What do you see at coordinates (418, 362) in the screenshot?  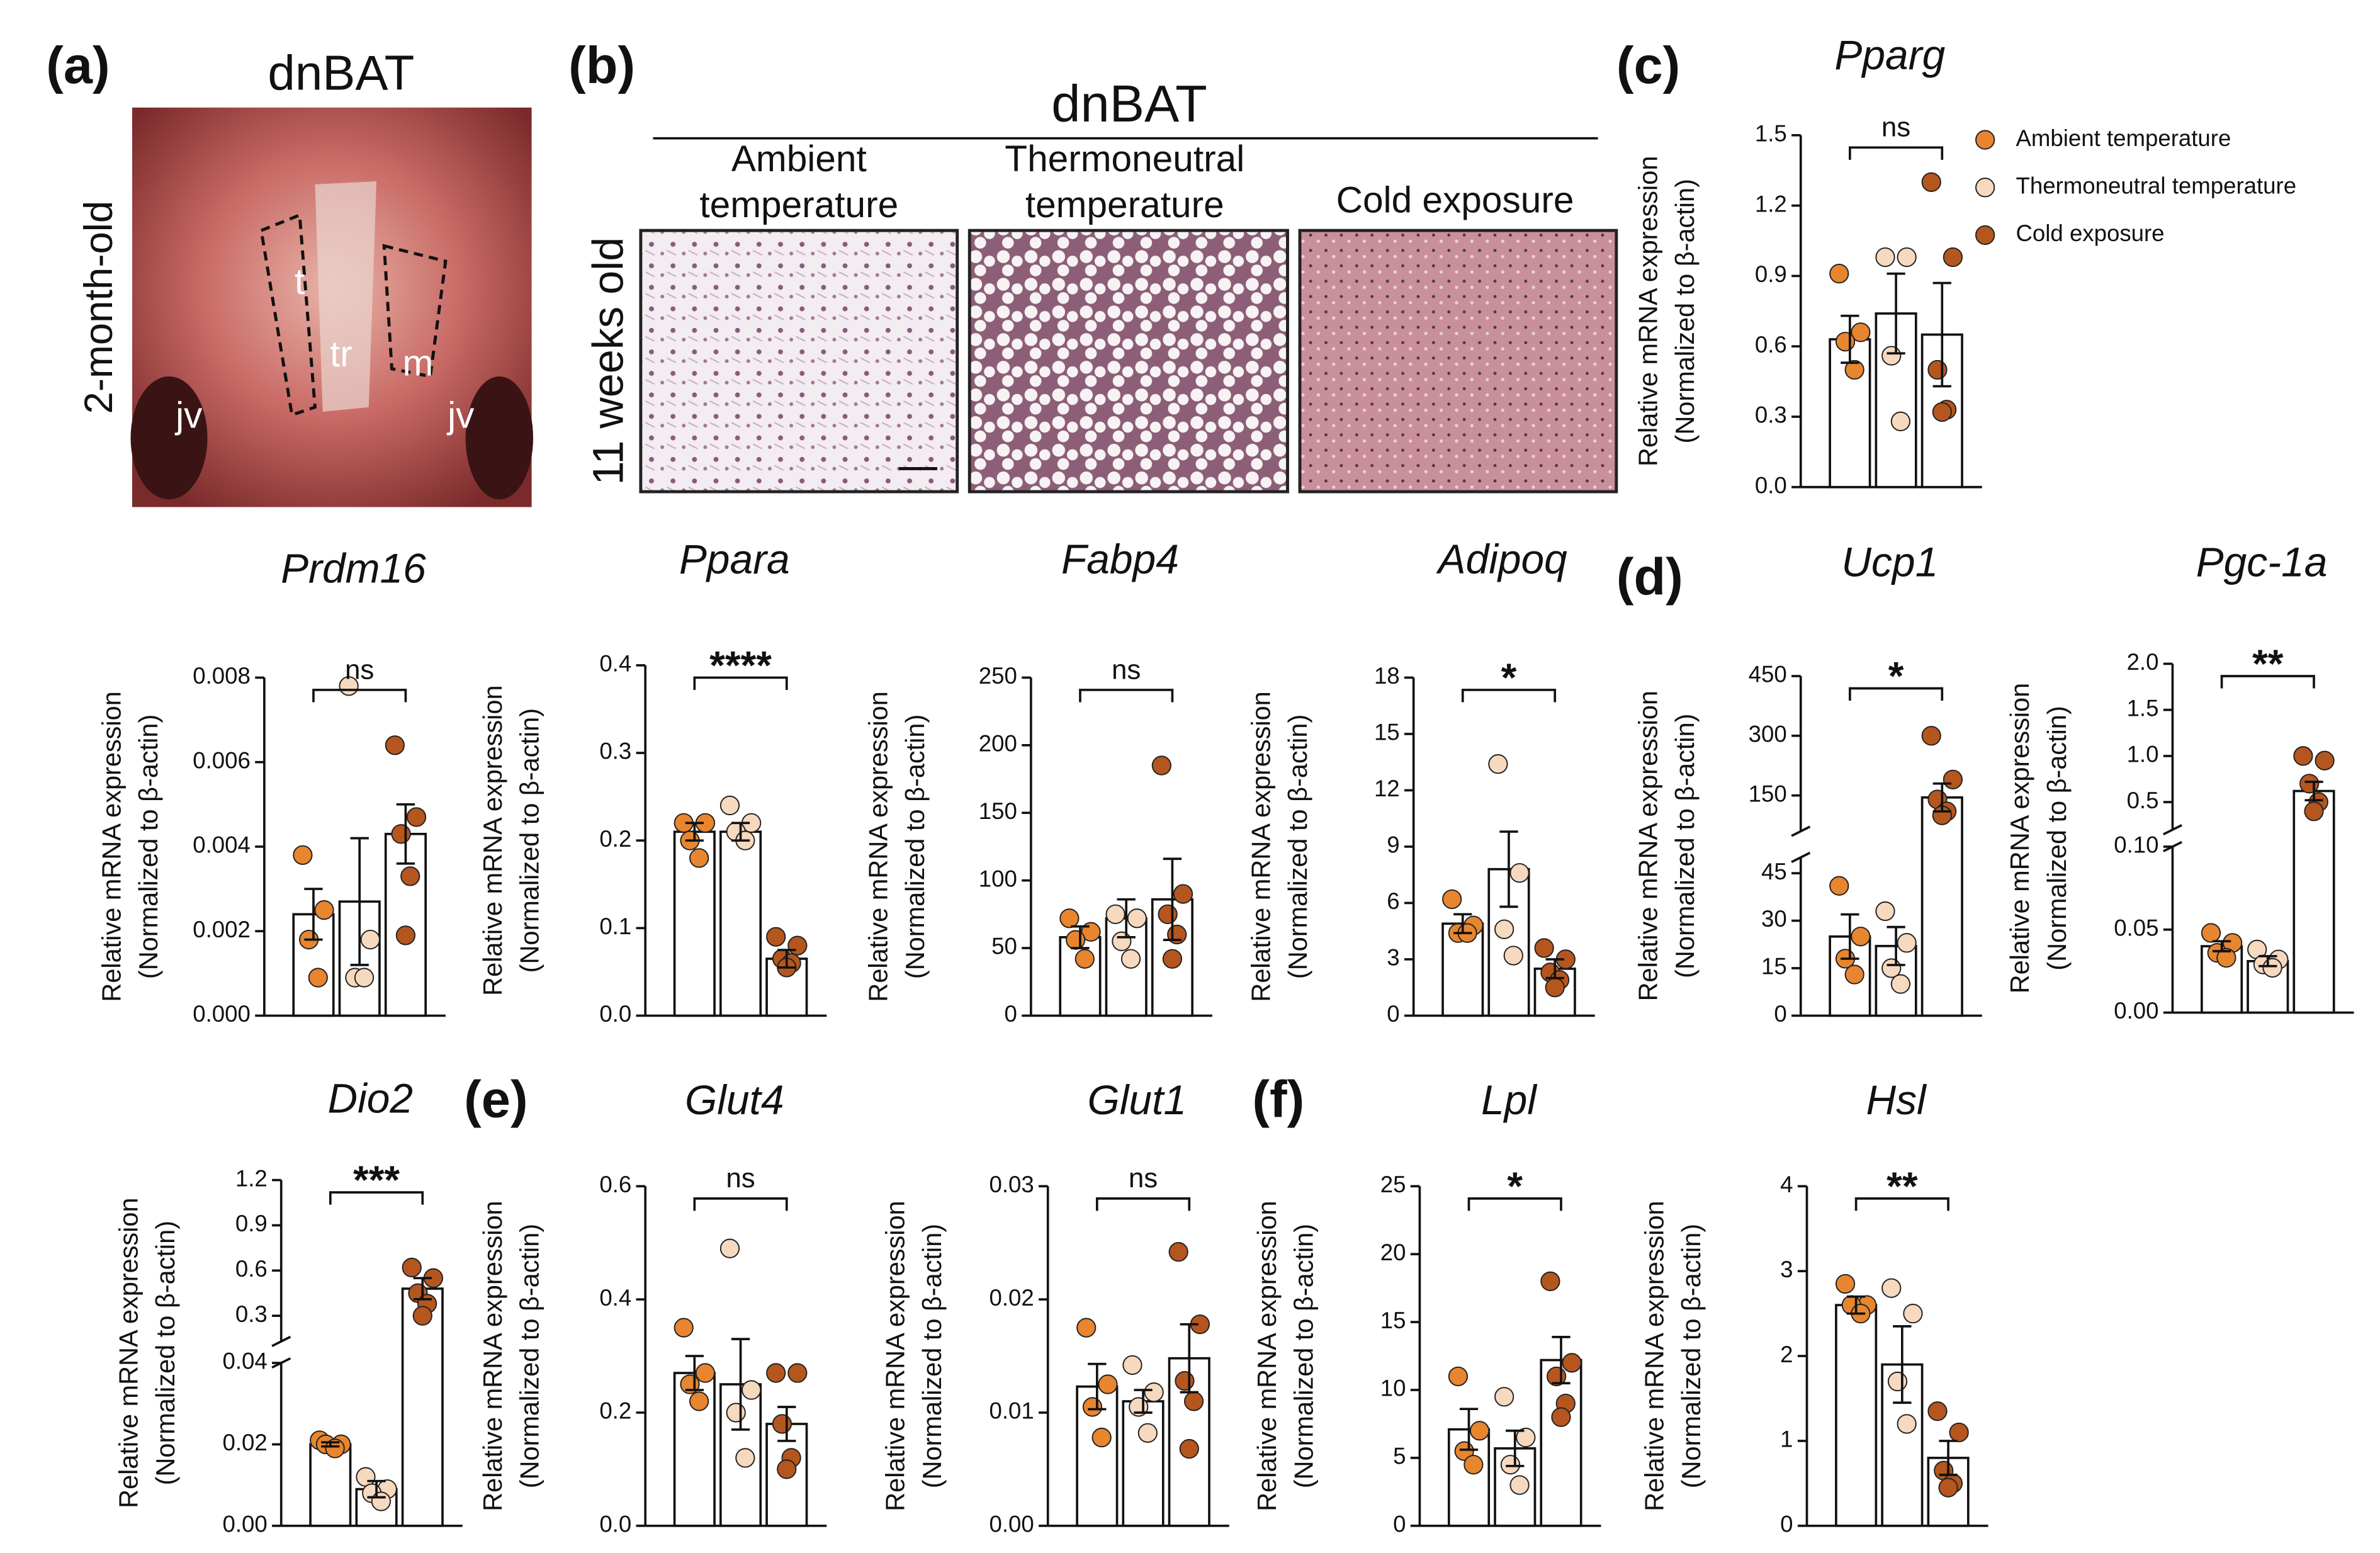 I see `photo-label: m` at bounding box center [418, 362].